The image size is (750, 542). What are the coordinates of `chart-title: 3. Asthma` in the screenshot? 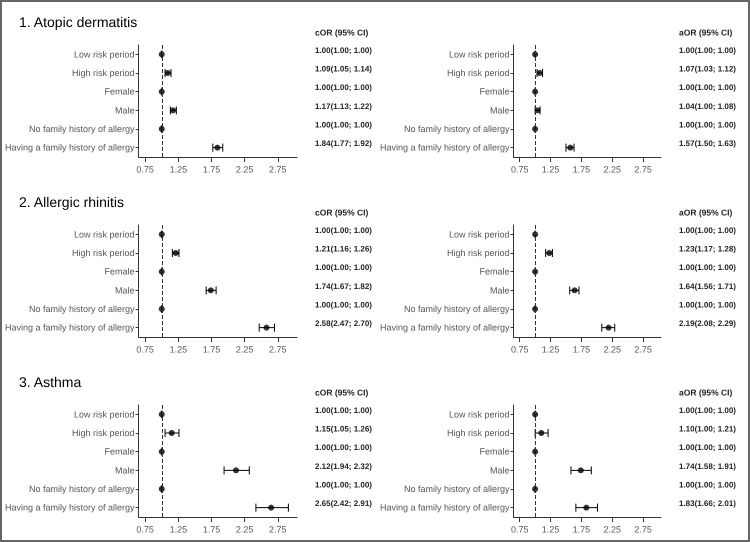 It's located at (50, 382).